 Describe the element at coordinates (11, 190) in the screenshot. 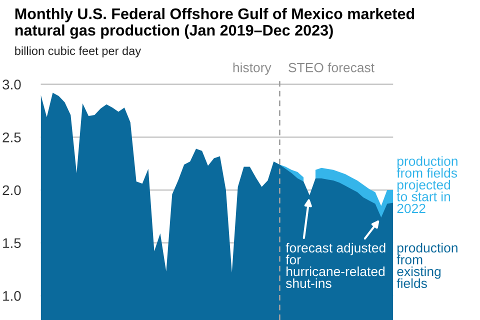

I see `y-tick-label: 2.0` at that location.